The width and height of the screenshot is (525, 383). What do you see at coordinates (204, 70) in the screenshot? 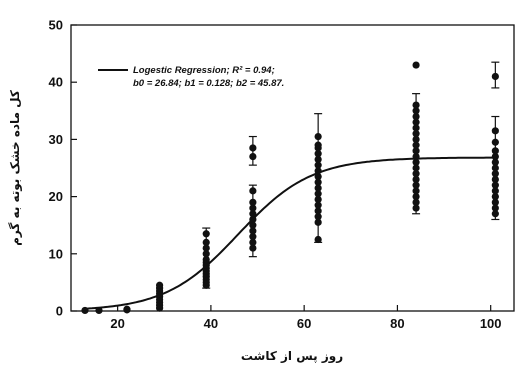
I see `legend-text-line1: Logestic Regression; R² = 0.94;` at bounding box center [204, 70].